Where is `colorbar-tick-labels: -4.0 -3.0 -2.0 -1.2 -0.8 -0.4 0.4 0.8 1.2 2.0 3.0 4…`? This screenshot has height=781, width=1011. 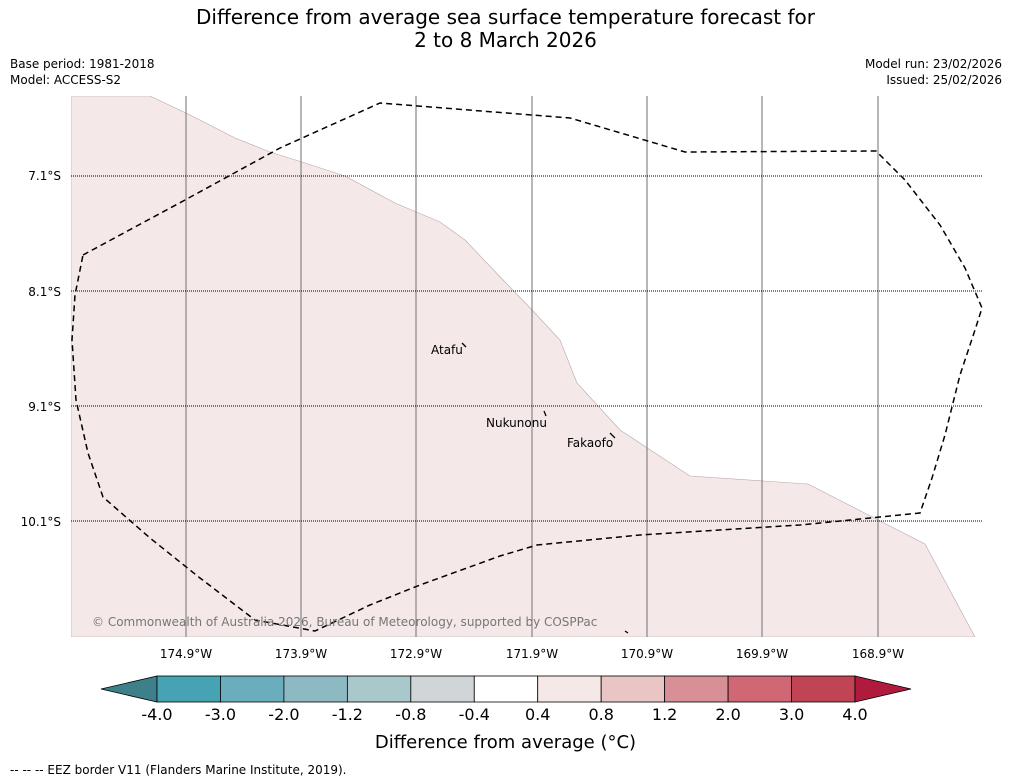 colorbar-tick-labels: -4.0 -3.0 -2.0 -1.2 -0.8 -0.4 0.4 0.8 1.2 2.0 3.0 4… is located at coordinates (504, 714).